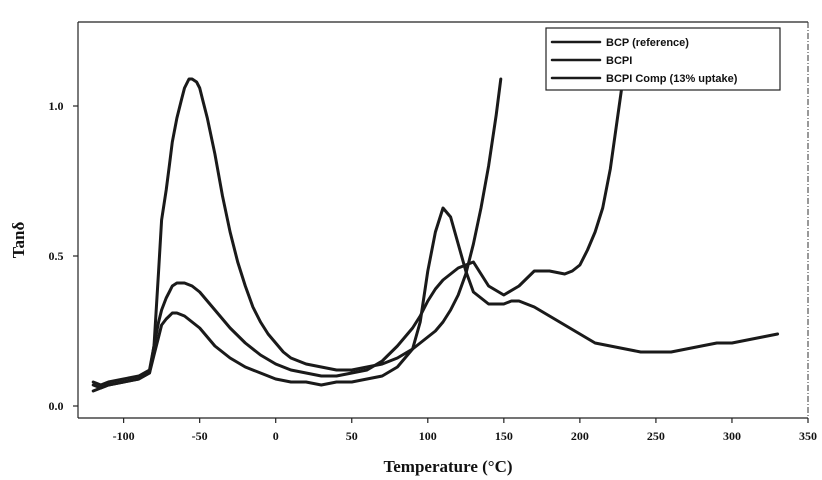 Image resolution: width=822 pixels, height=480 pixels. Describe the element at coordinates (504, 436) in the screenshot. I see `x-tick-label: 150` at that location.